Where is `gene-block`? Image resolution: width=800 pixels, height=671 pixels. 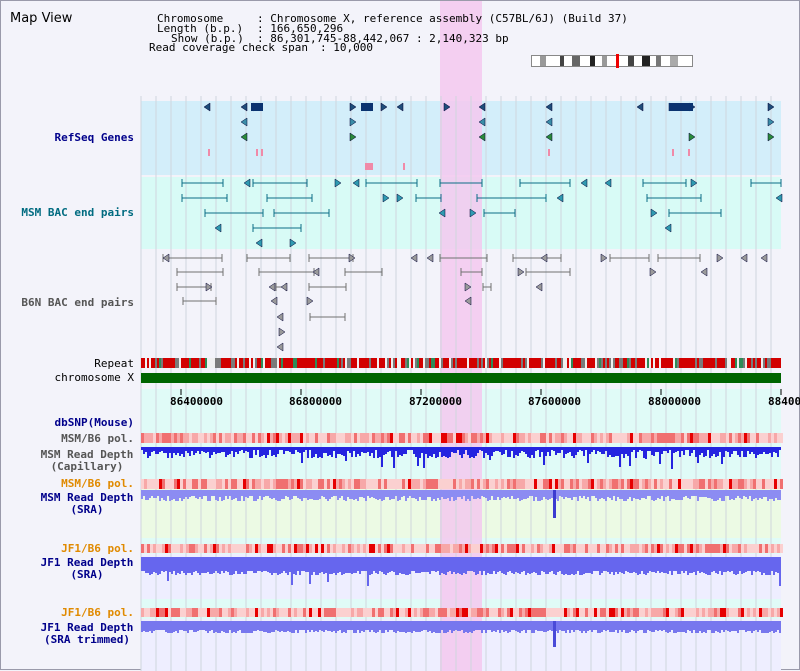
gene-block is located at coordinates (367, 107).